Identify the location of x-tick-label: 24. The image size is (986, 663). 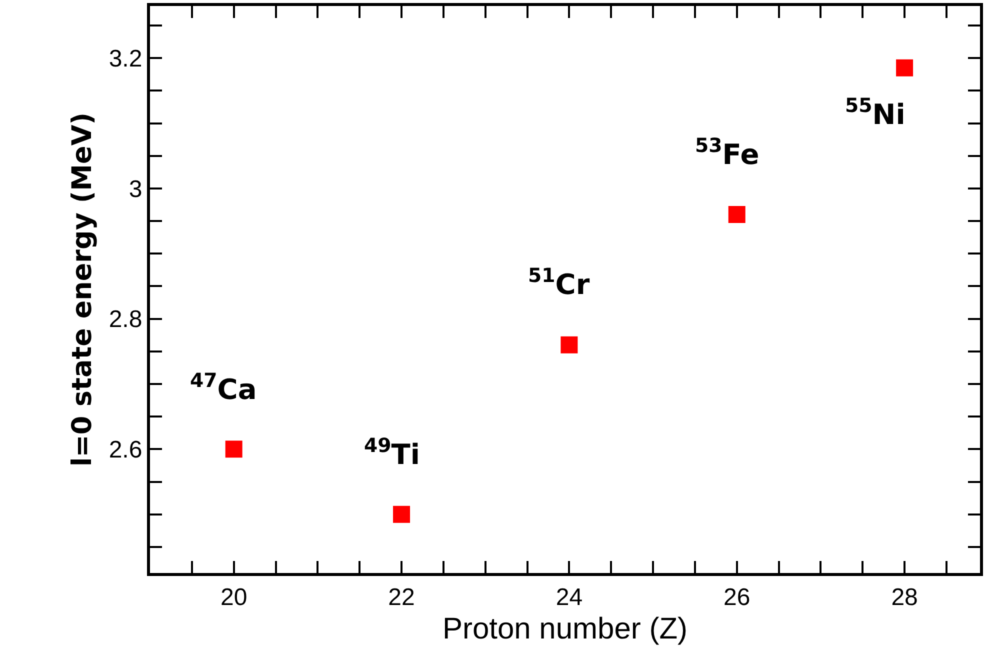
(569, 597).